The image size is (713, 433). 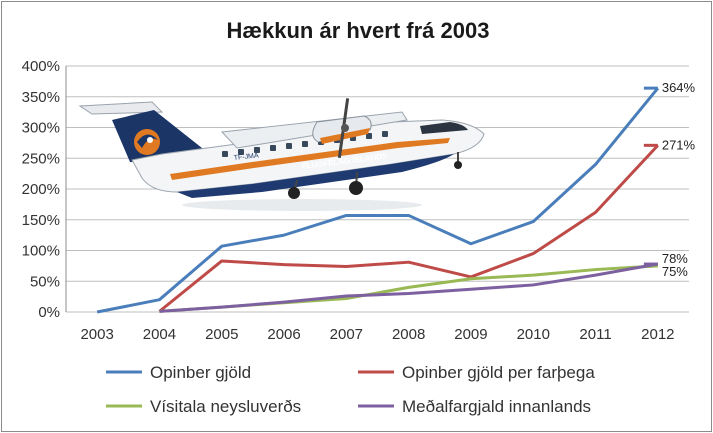 What do you see at coordinates (200, 372) in the screenshot?
I see `legend-label: Opinber gjöld` at bounding box center [200, 372].